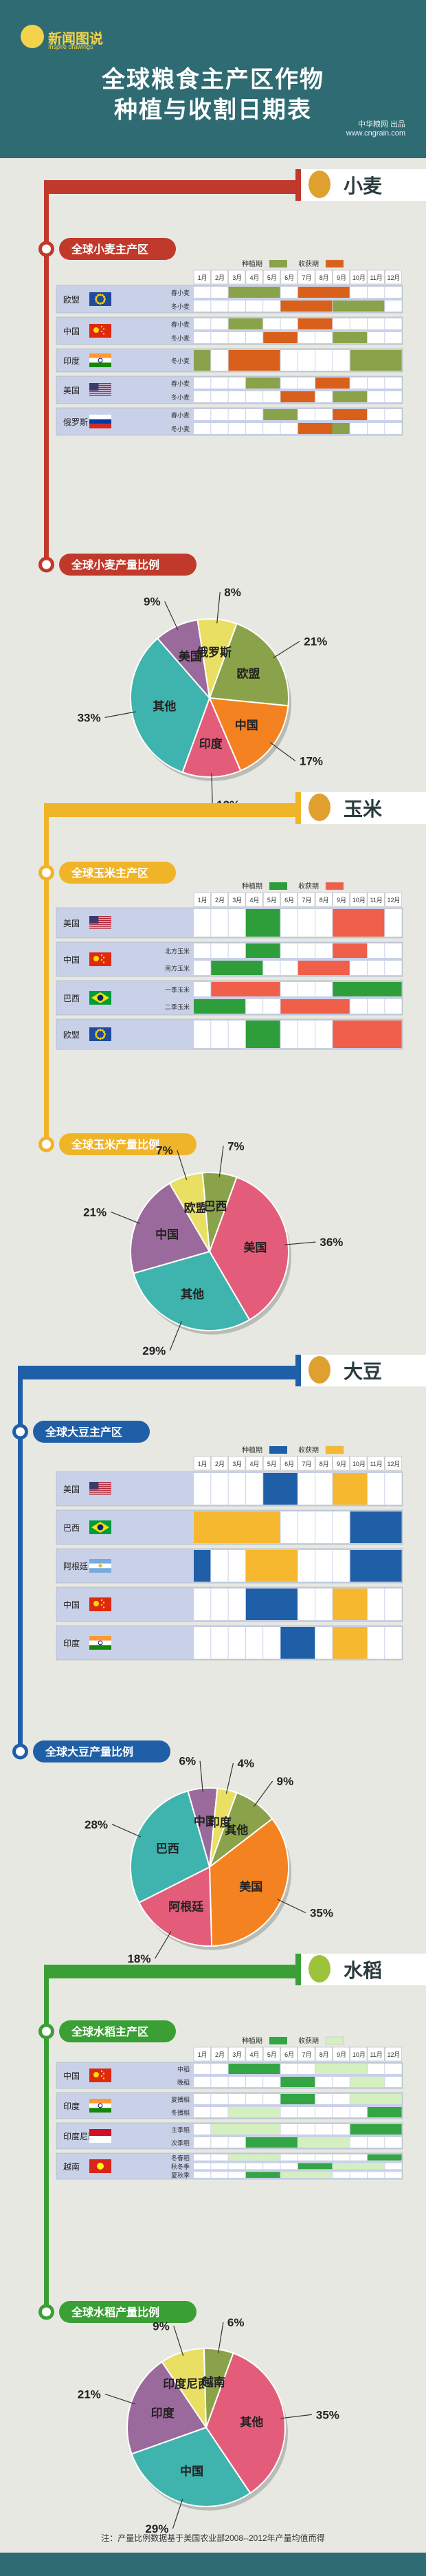 The height and width of the screenshot is (2576, 426). What do you see at coordinates (203, 277) in the screenshot?
I see `wheat-month-label: 1月` at bounding box center [203, 277].